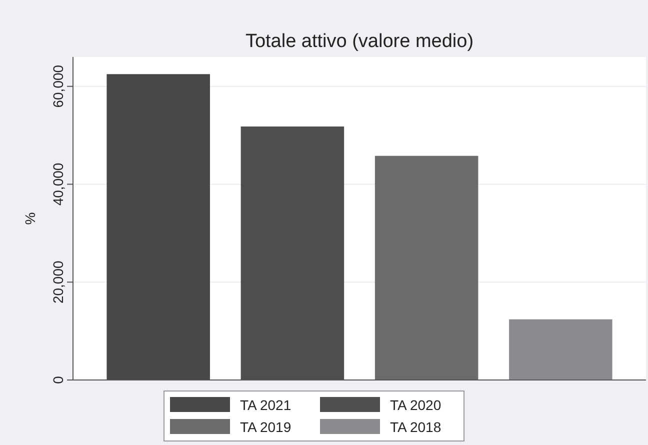  Describe the element at coordinates (58, 86) in the screenshot. I see `y-tick-label: 60,000` at that location.